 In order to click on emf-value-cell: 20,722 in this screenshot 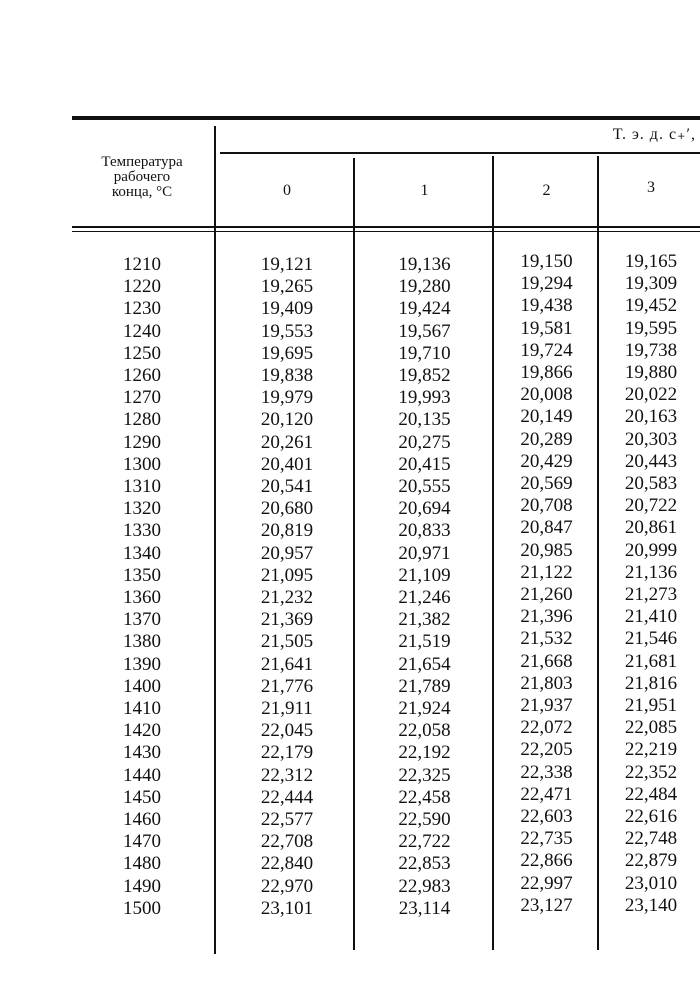, I will do `click(651, 506)`.